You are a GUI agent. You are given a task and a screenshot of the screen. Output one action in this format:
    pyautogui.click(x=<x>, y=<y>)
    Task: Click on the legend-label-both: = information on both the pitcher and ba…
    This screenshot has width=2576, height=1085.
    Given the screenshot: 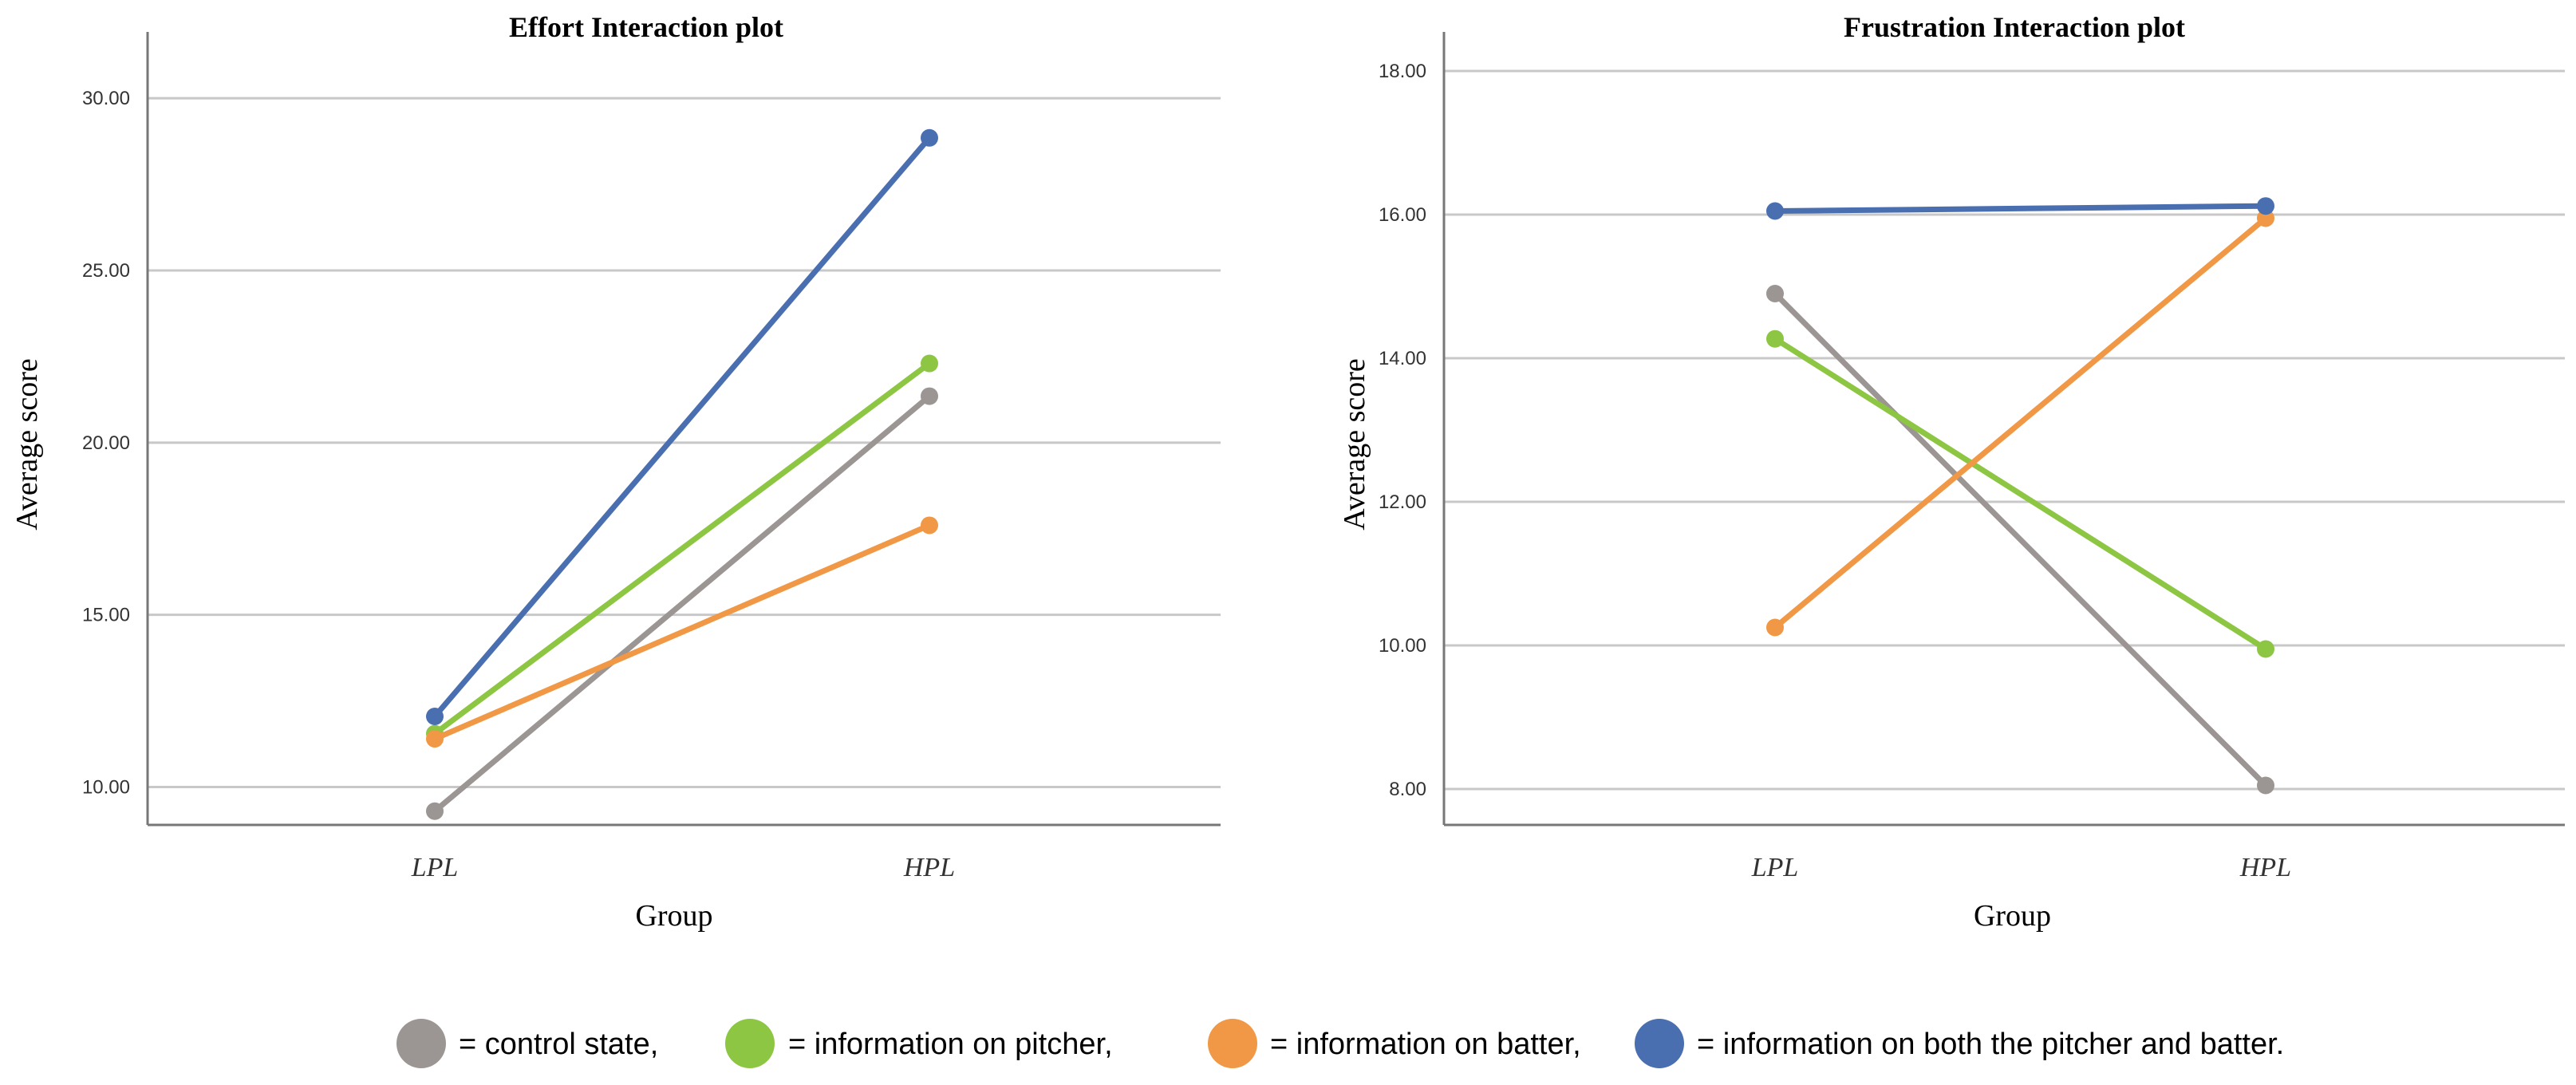 What is the action you would take?
    pyautogui.click(x=1991, y=1044)
    